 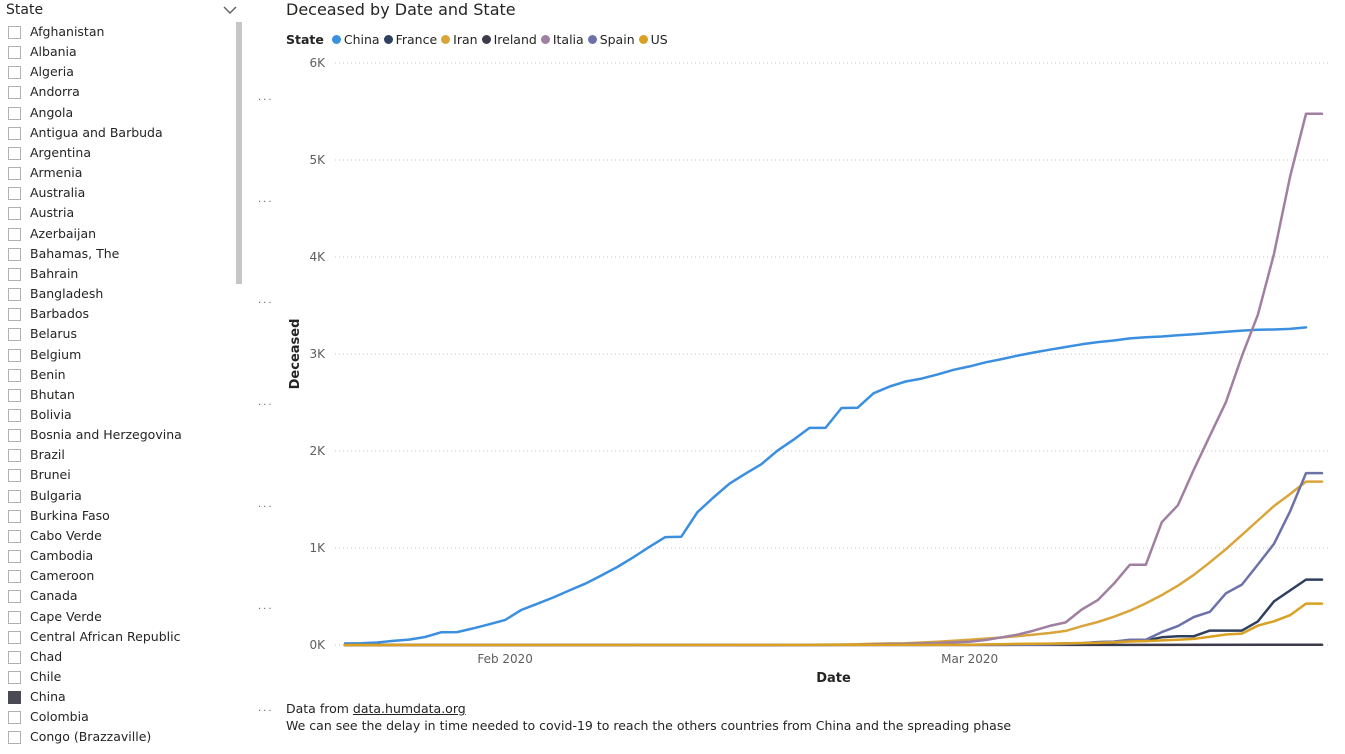 I want to click on legend-item: France, so click(x=410, y=39).